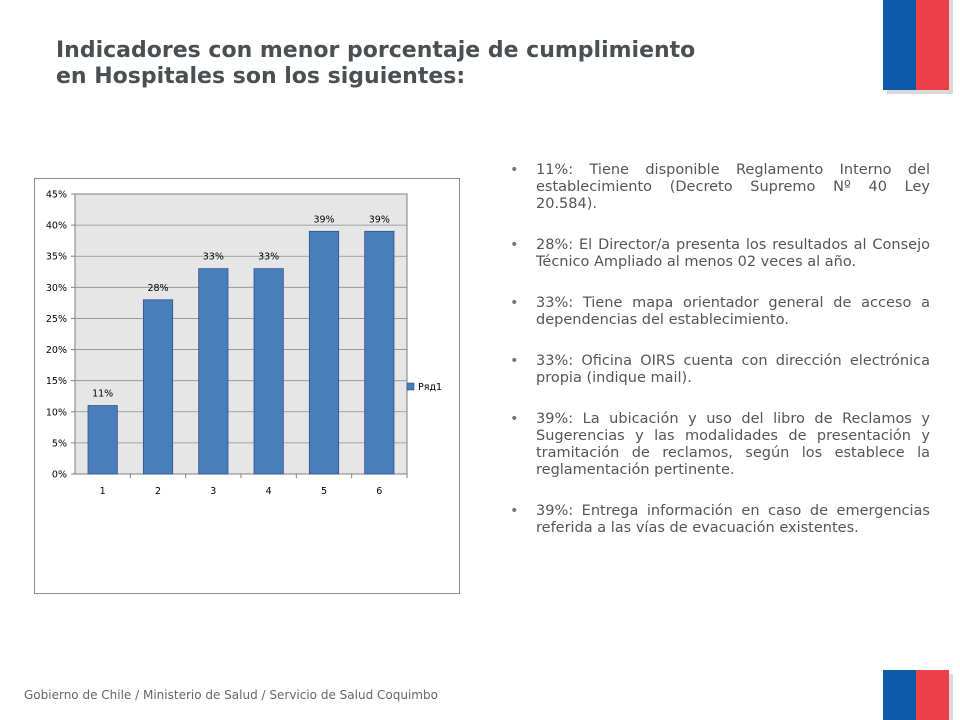  Describe the element at coordinates (158, 491) in the screenshot. I see `x-tick-label: 2` at that location.